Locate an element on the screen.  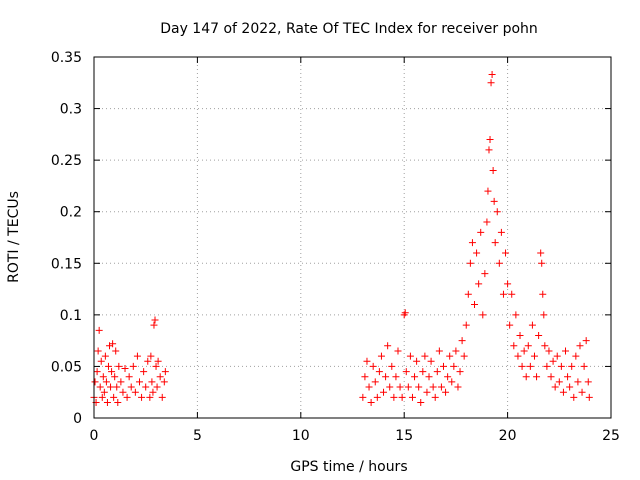
y-tick-label: 0.15 is located at coordinates (66, 264).